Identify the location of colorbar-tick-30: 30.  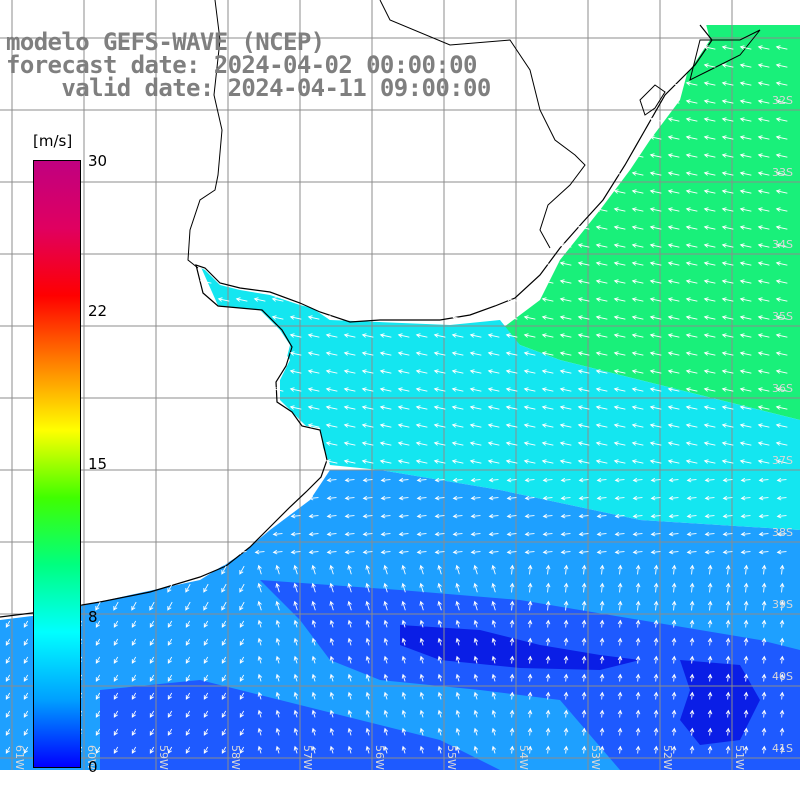
(98, 161).